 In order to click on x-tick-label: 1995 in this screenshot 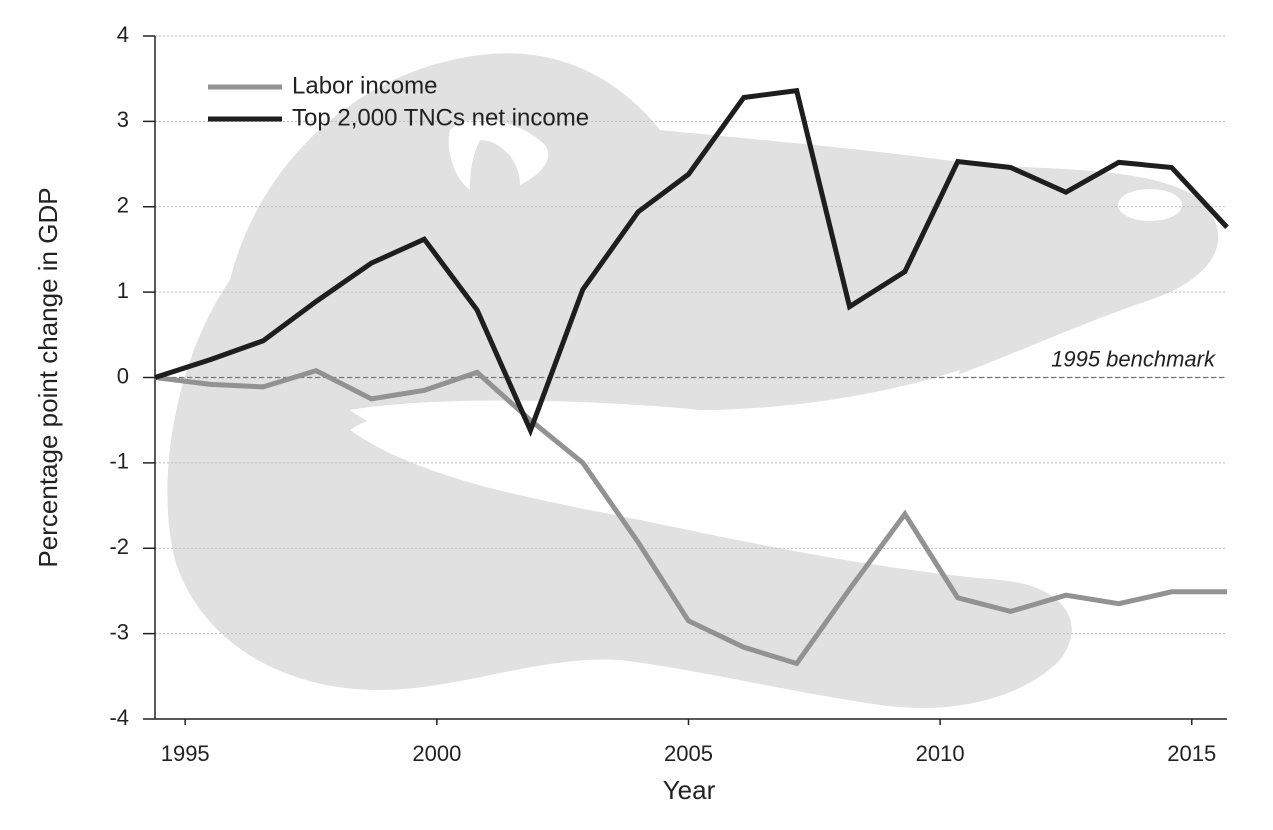, I will do `click(185, 753)`.